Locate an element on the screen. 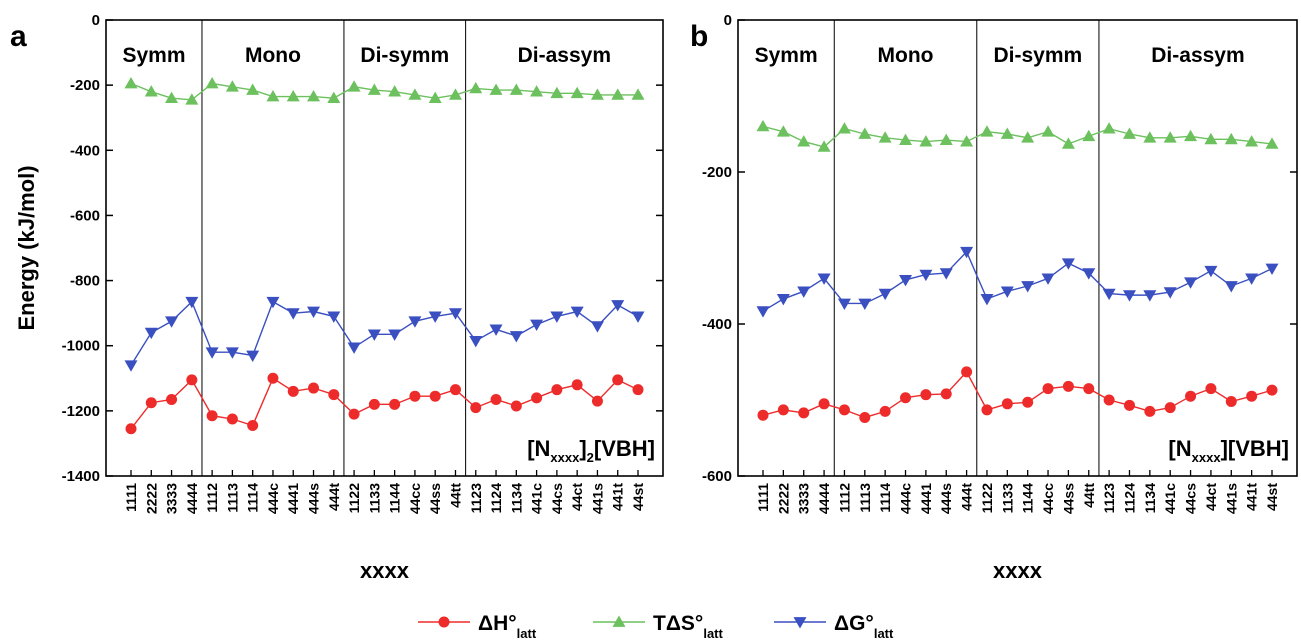  panel-letter: a is located at coordinates (18, 36).